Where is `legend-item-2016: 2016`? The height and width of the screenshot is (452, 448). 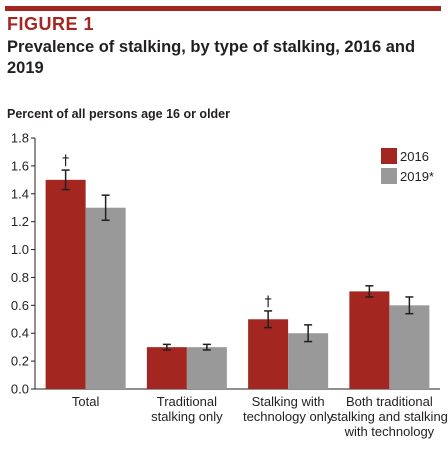
legend-item-2016: 2016 is located at coordinates (407, 156).